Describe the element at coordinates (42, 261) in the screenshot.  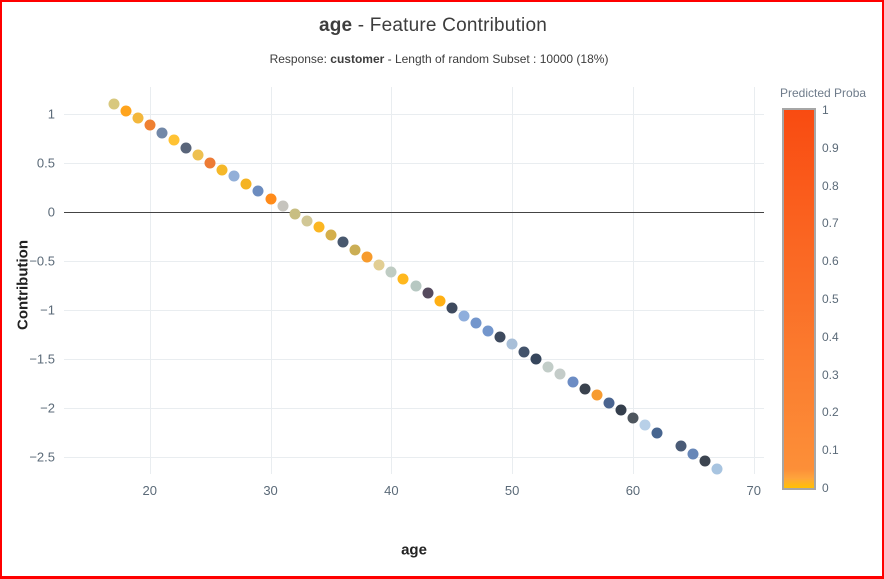
I see `y-tick-label: −0.5` at that location.